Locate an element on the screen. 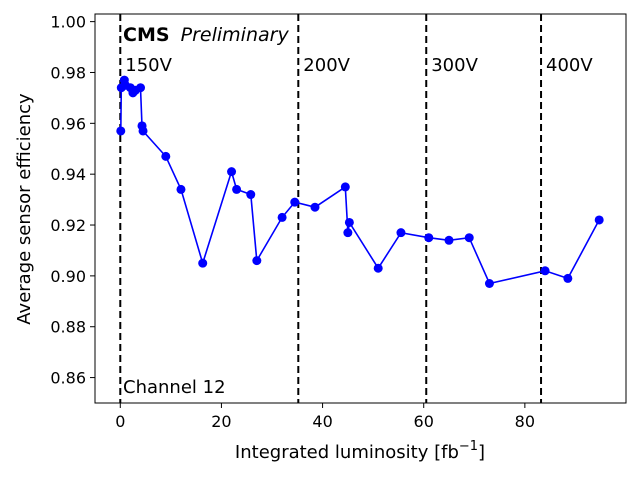  cms-text: CMS is located at coordinates (146, 35).